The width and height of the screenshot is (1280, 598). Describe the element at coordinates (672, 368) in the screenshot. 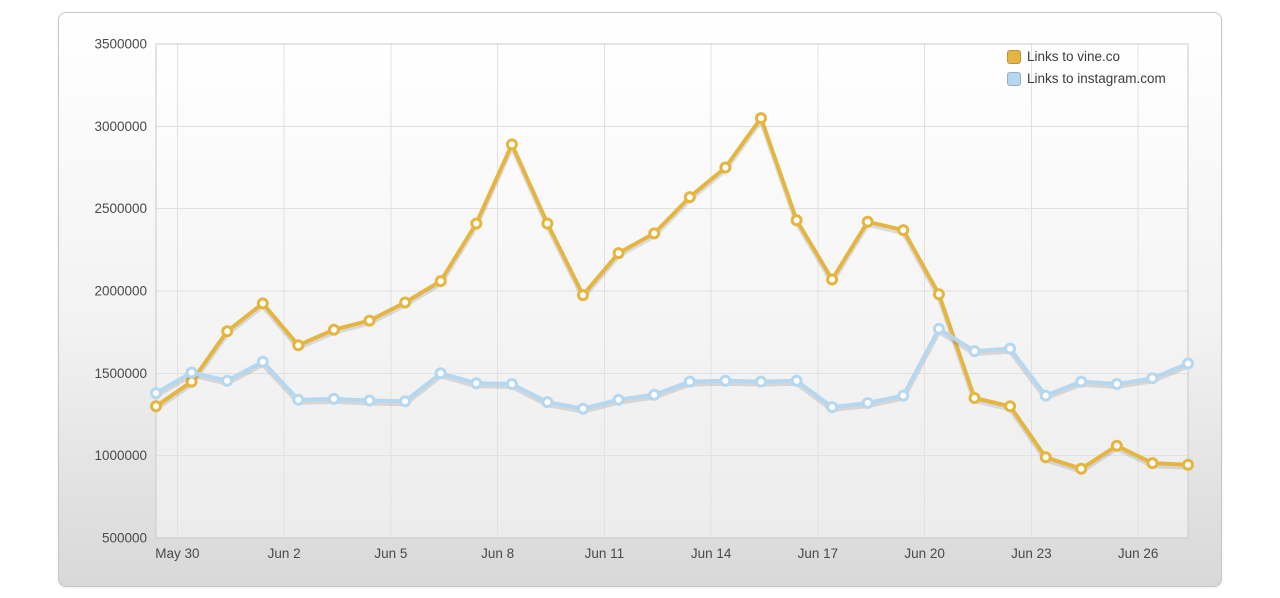

I see `series-instagram` at that location.